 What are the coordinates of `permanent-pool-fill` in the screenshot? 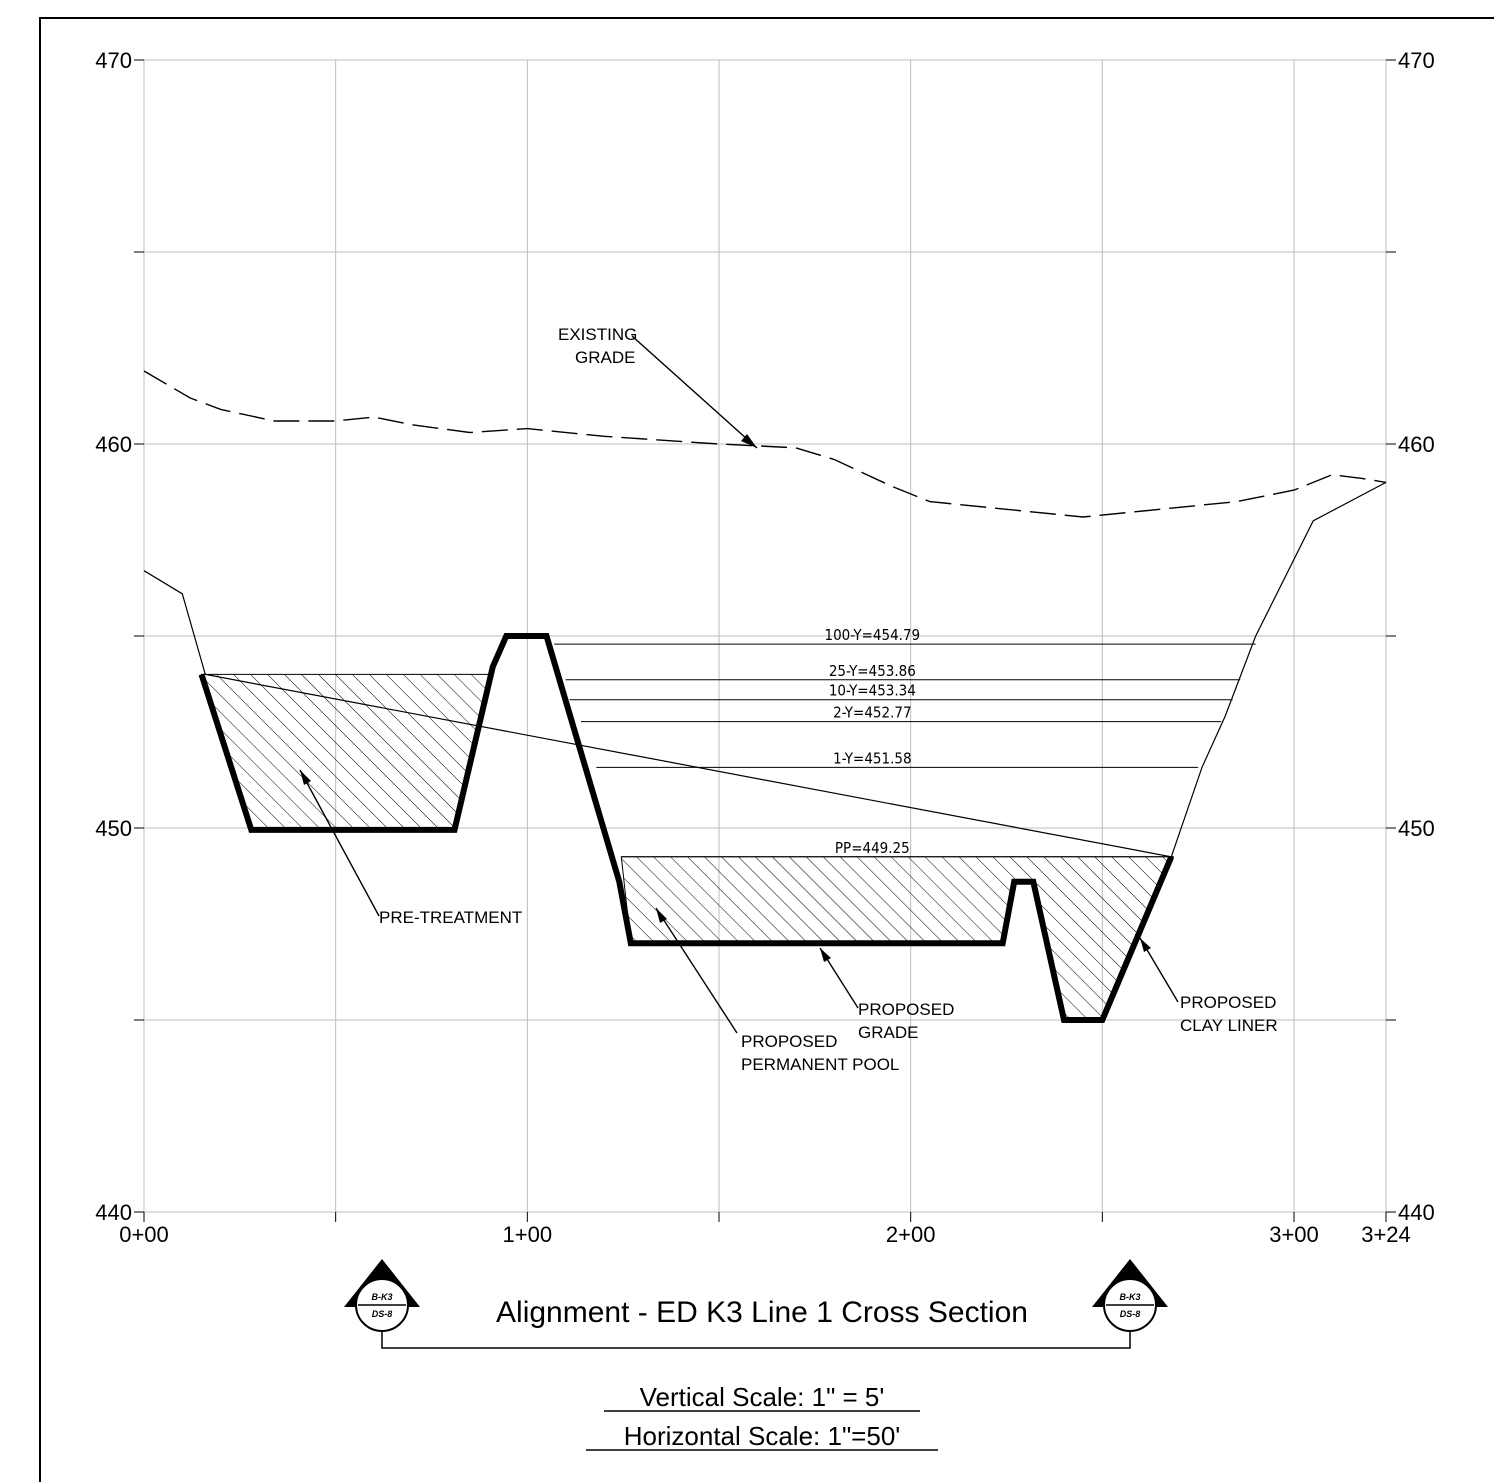 It's located at (897, 938).